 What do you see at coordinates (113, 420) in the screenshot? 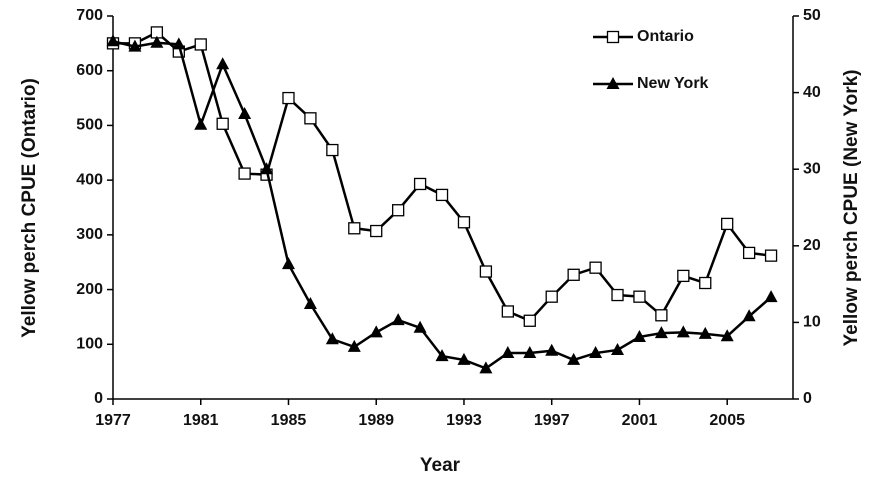
I see `x-tick-label: 1977` at bounding box center [113, 420].